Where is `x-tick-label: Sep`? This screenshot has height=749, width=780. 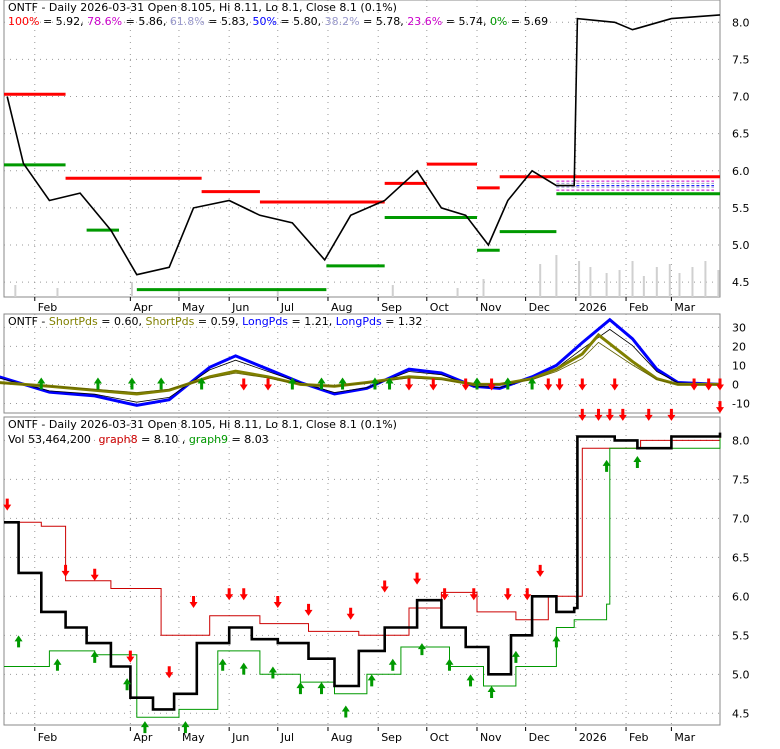 x-tick-label: Sep is located at coordinates (391, 737).